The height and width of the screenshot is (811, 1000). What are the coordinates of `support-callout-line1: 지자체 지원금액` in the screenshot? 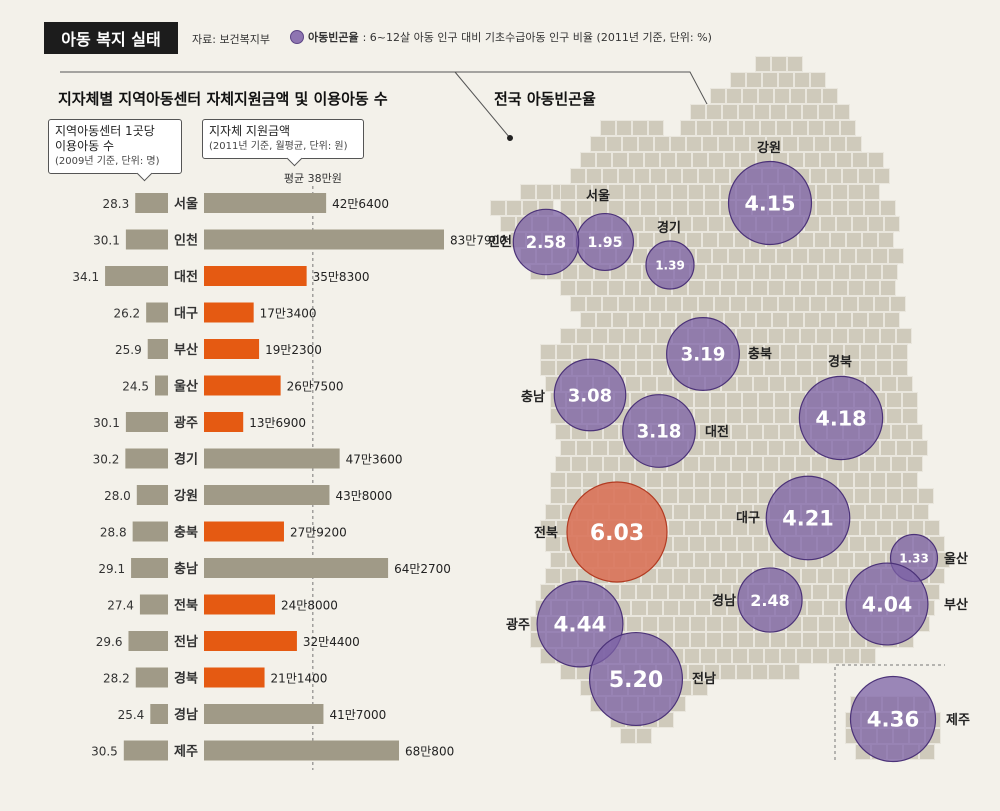 It's located at (250, 131).